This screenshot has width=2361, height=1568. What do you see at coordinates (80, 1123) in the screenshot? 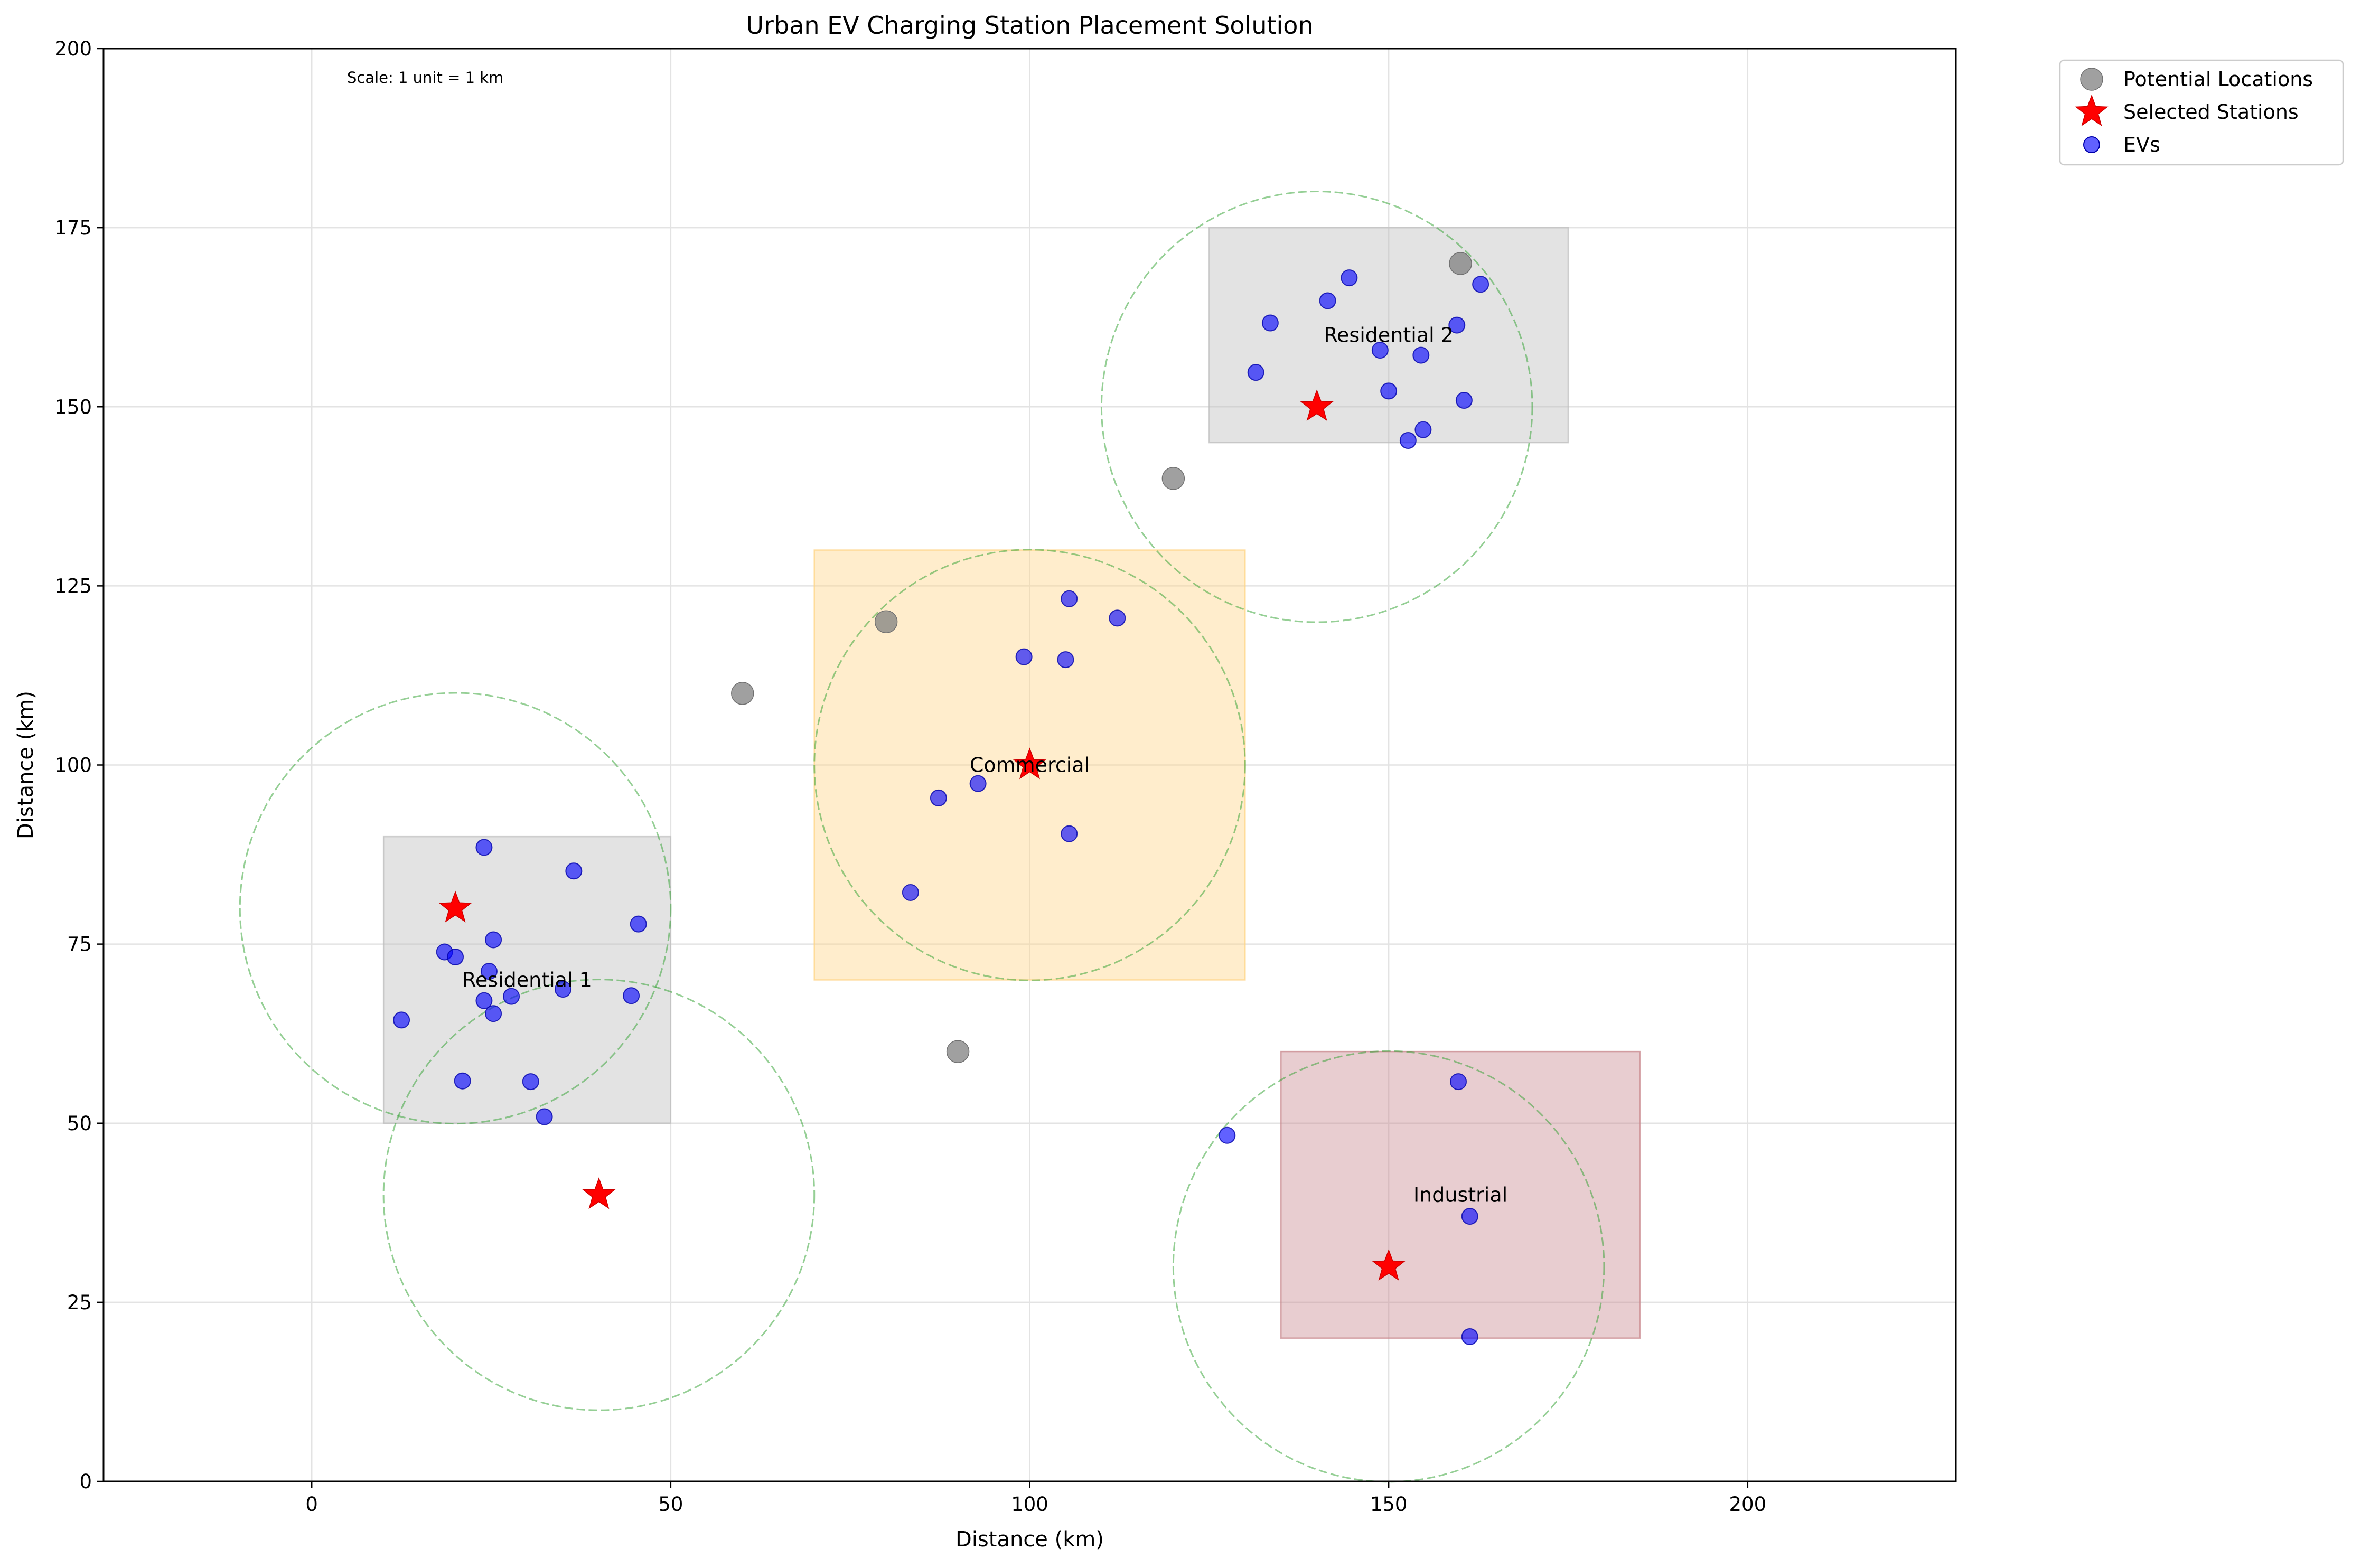
I see `y-tick-label: 50` at bounding box center [80, 1123].